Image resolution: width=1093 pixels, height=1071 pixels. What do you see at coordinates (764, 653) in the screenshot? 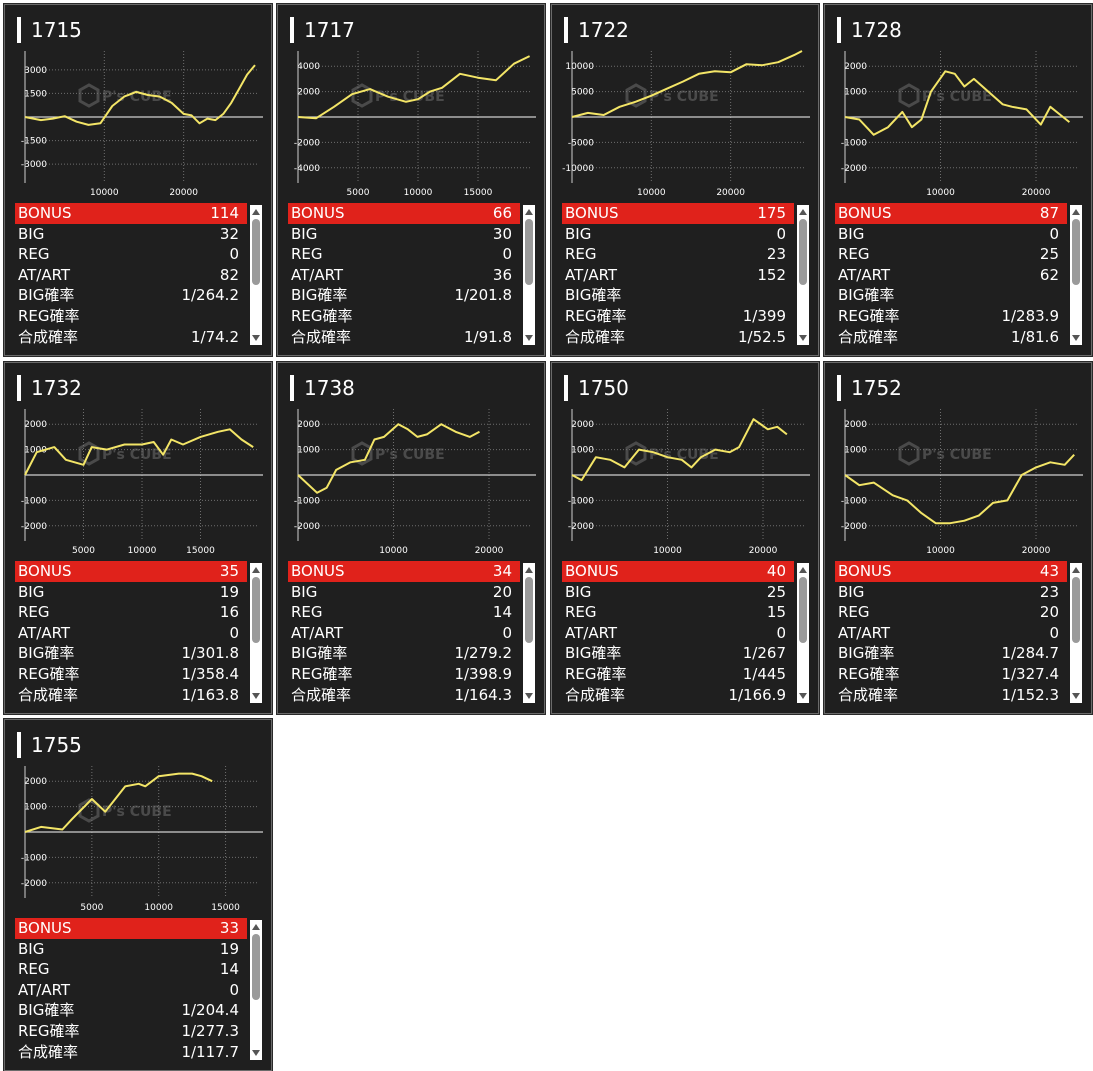
I see `stat-value: 1/267` at bounding box center [764, 653].